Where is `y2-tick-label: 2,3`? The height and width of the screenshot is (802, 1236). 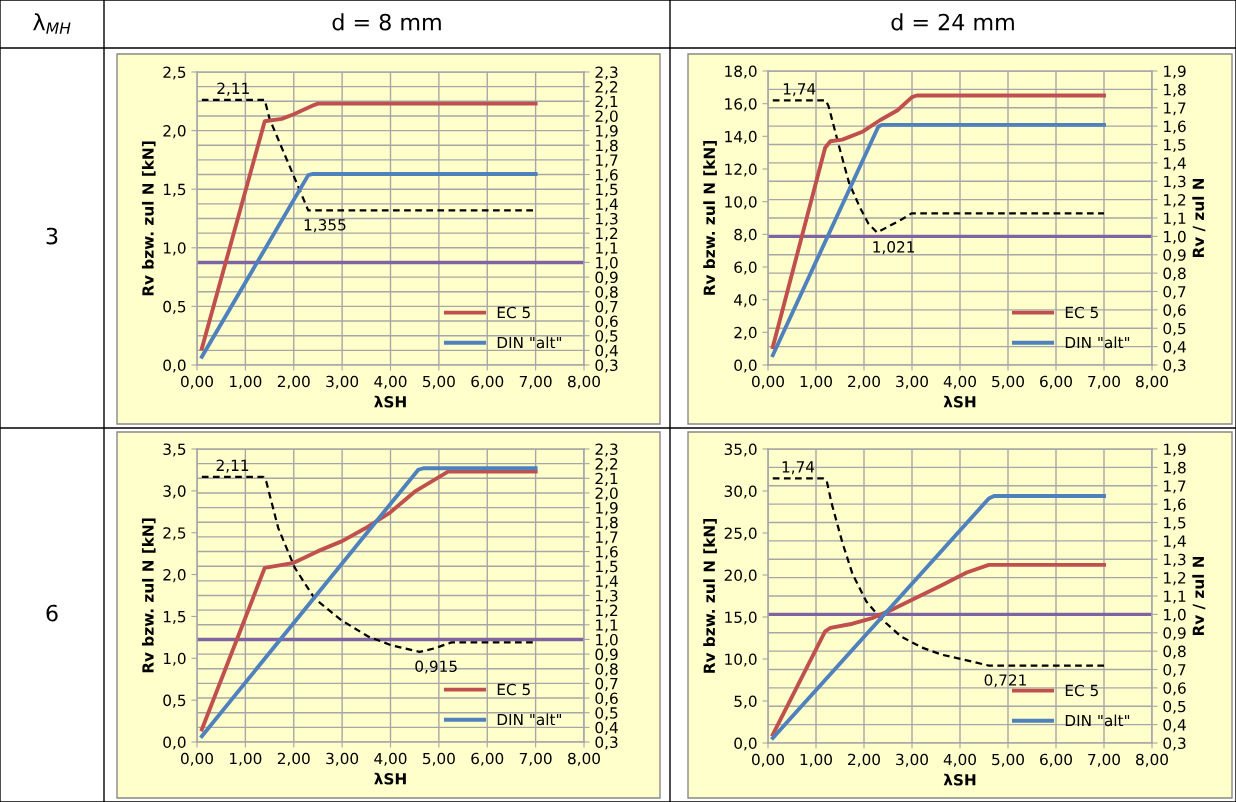
y2-tick-label: 2,3 is located at coordinates (606, 450).